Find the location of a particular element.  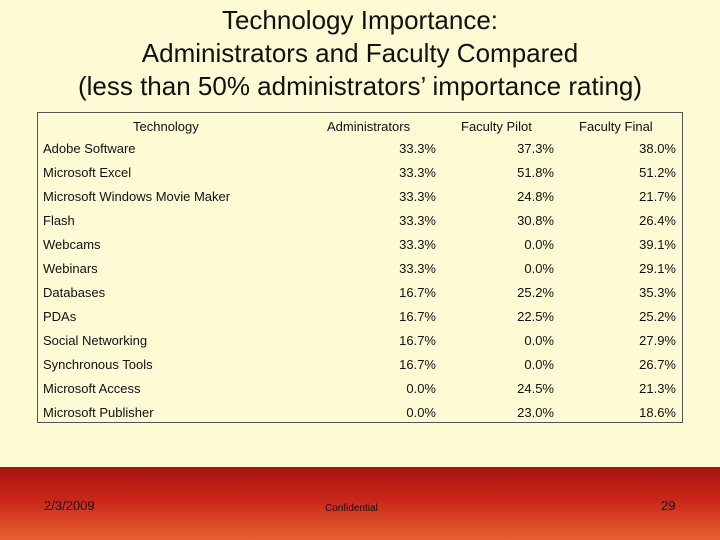

footer-date: 2/3/2009 is located at coordinates (69, 505).